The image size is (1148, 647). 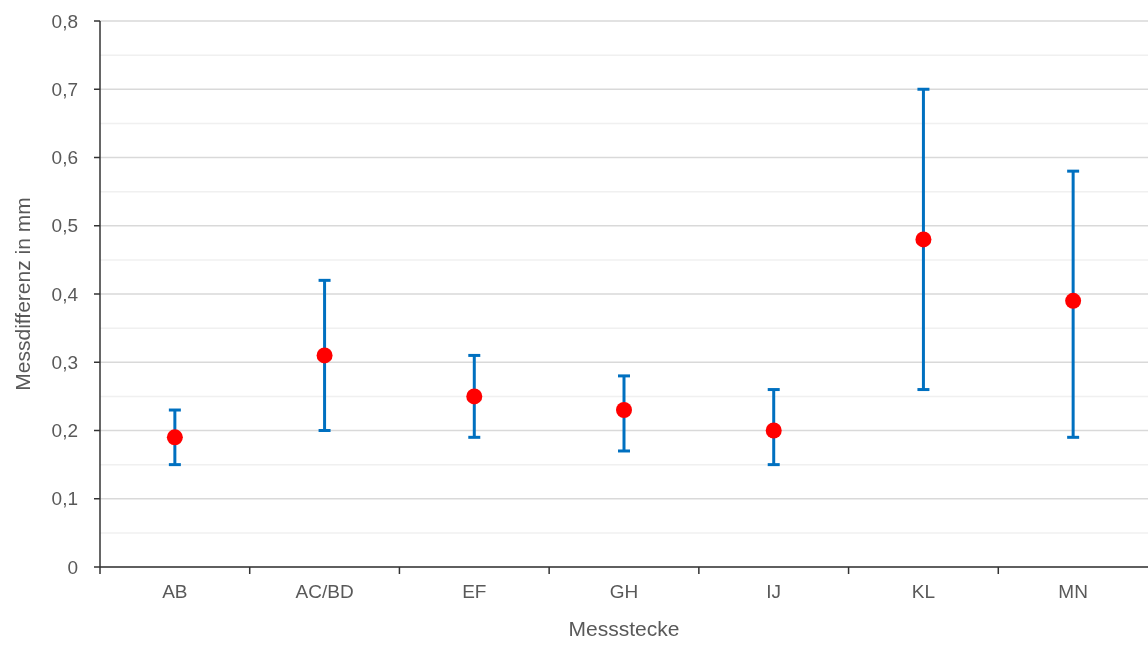 What do you see at coordinates (324, 591) in the screenshot?
I see `x-tick-label: AC/BD` at bounding box center [324, 591].